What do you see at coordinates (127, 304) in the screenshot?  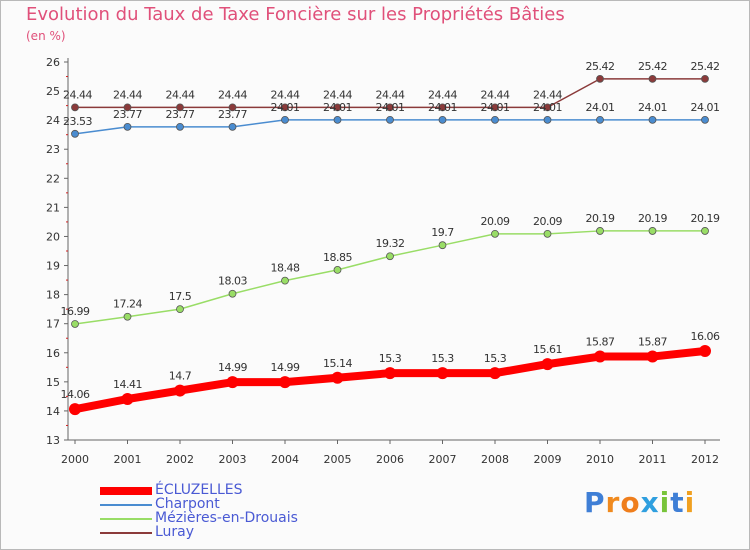 I see `data-label: 17.24` at bounding box center [127, 304].